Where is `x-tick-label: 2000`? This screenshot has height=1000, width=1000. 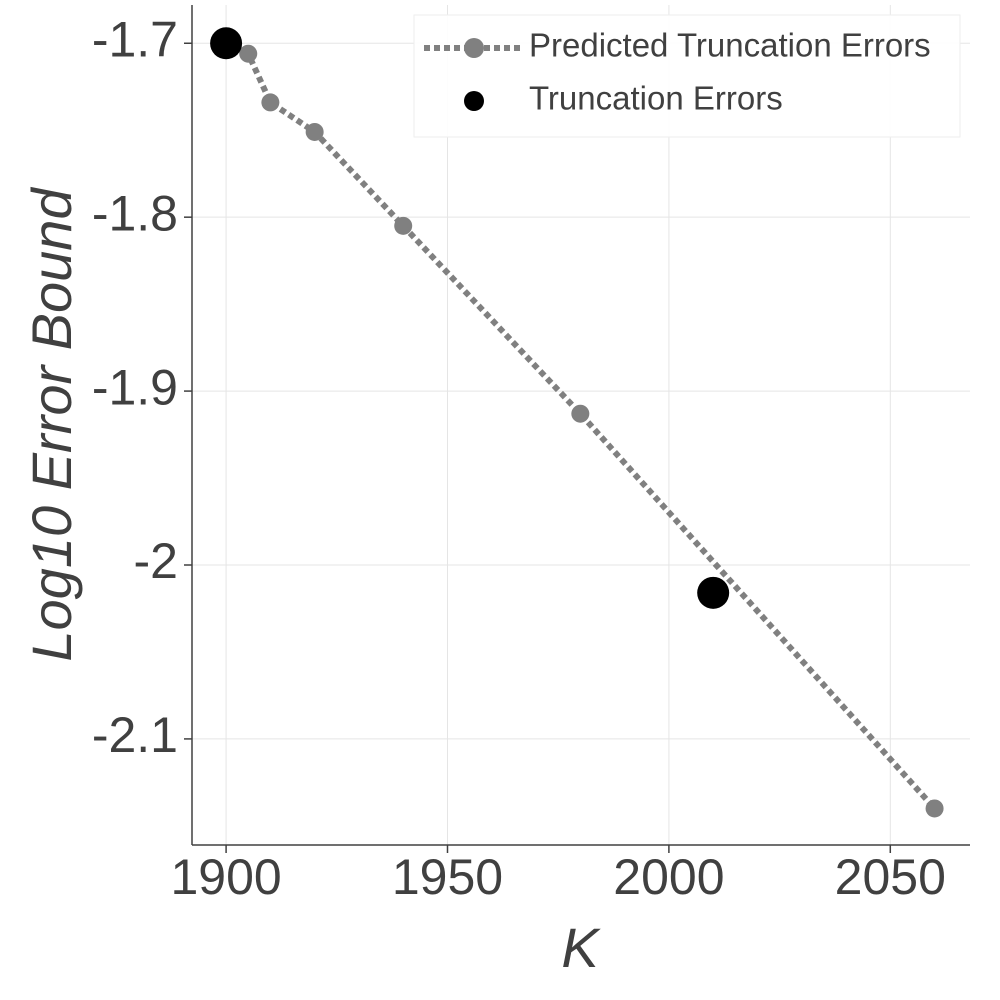 x-tick-label: 2000 is located at coordinates (668, 877).